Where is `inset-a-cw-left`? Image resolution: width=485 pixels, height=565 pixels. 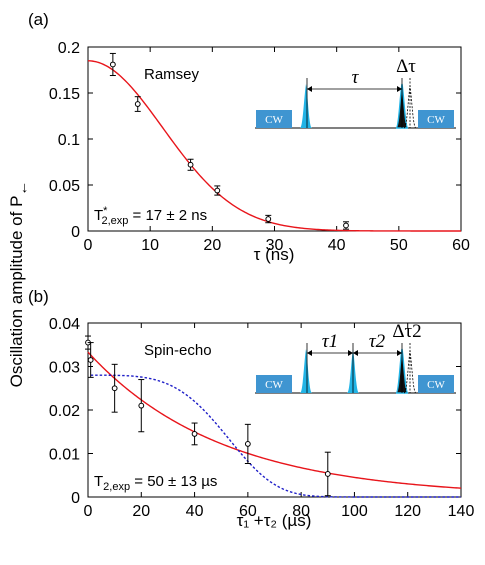
inset-a-cw-left is located at coordinates (274, 119).